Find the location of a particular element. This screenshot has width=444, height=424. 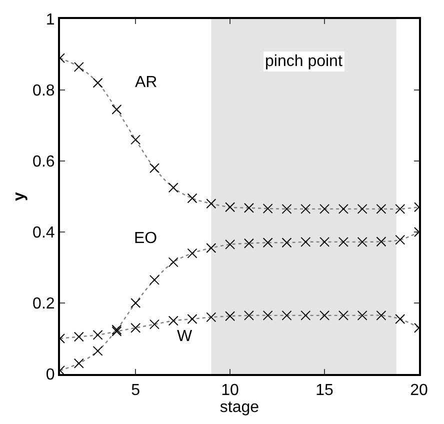

y-tick-label: 0.4 is located at coordinates (43, 233).